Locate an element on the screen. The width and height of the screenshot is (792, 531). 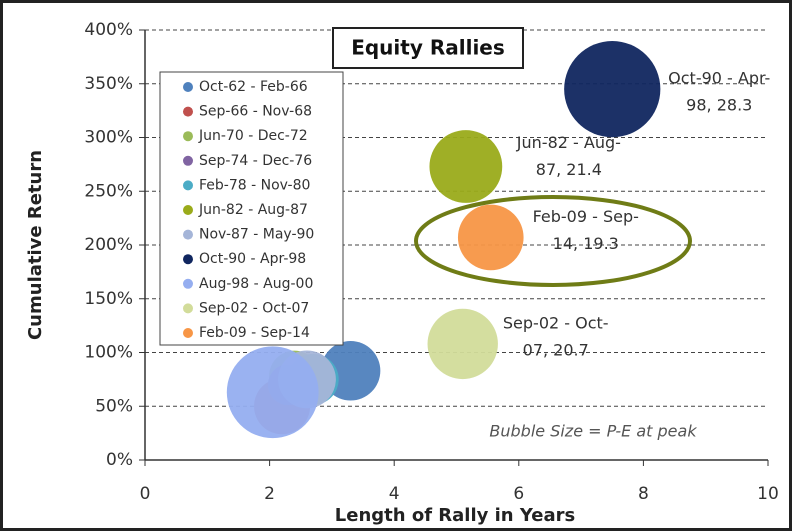
legend-label: Oct-90 - Apr-98 is located at coordinates (252, 259).